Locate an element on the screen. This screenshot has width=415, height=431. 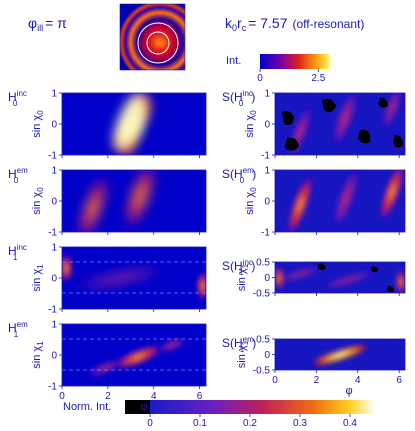
heatmap-s-h1-inc is located at coordinates (340, 277).